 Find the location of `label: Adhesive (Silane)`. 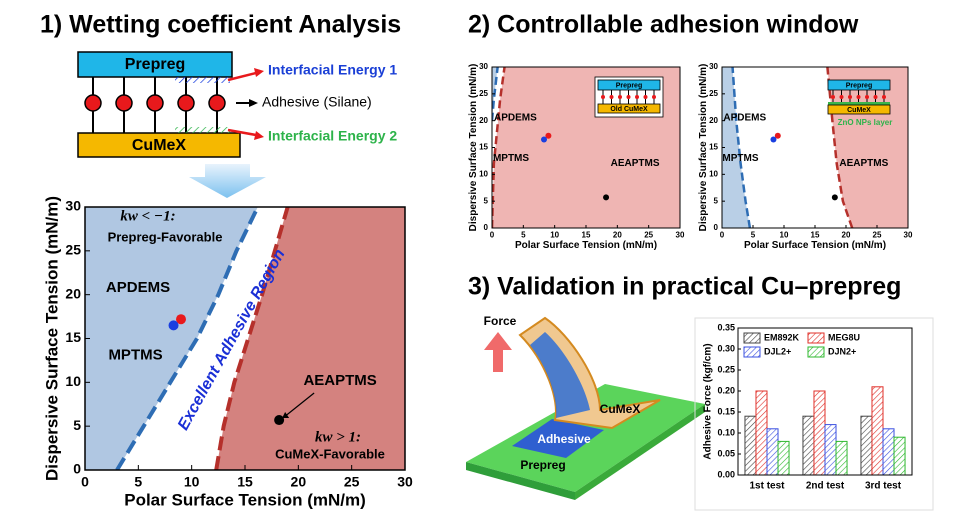

label: Adhesive (Silane) is located at coordinates (317, 102).